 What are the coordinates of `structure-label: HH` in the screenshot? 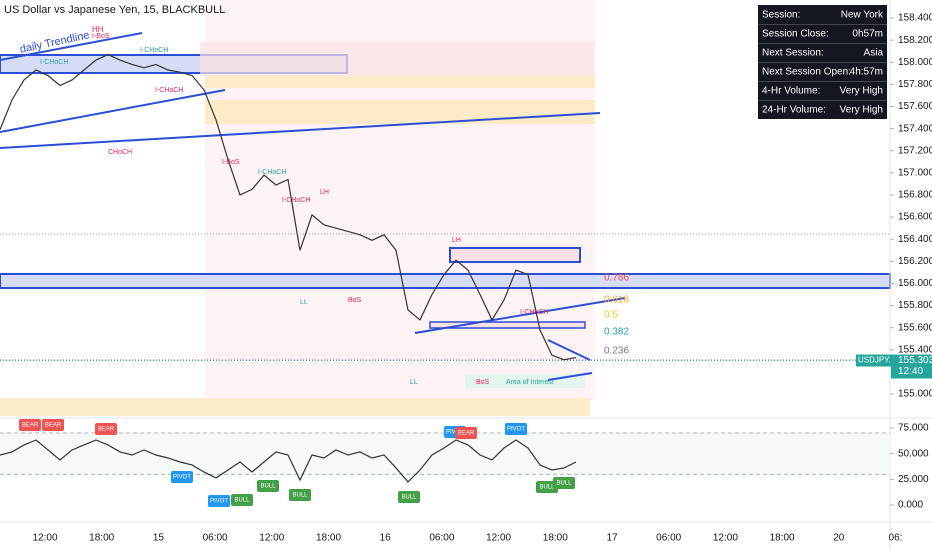 It's located at (98, 29).